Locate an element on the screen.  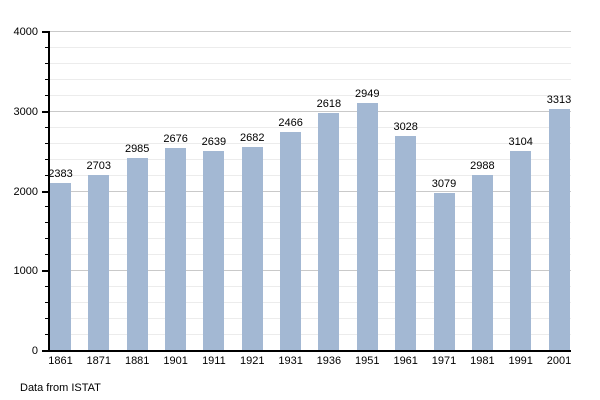
y-axis-line is located at coordinates (49, 191).